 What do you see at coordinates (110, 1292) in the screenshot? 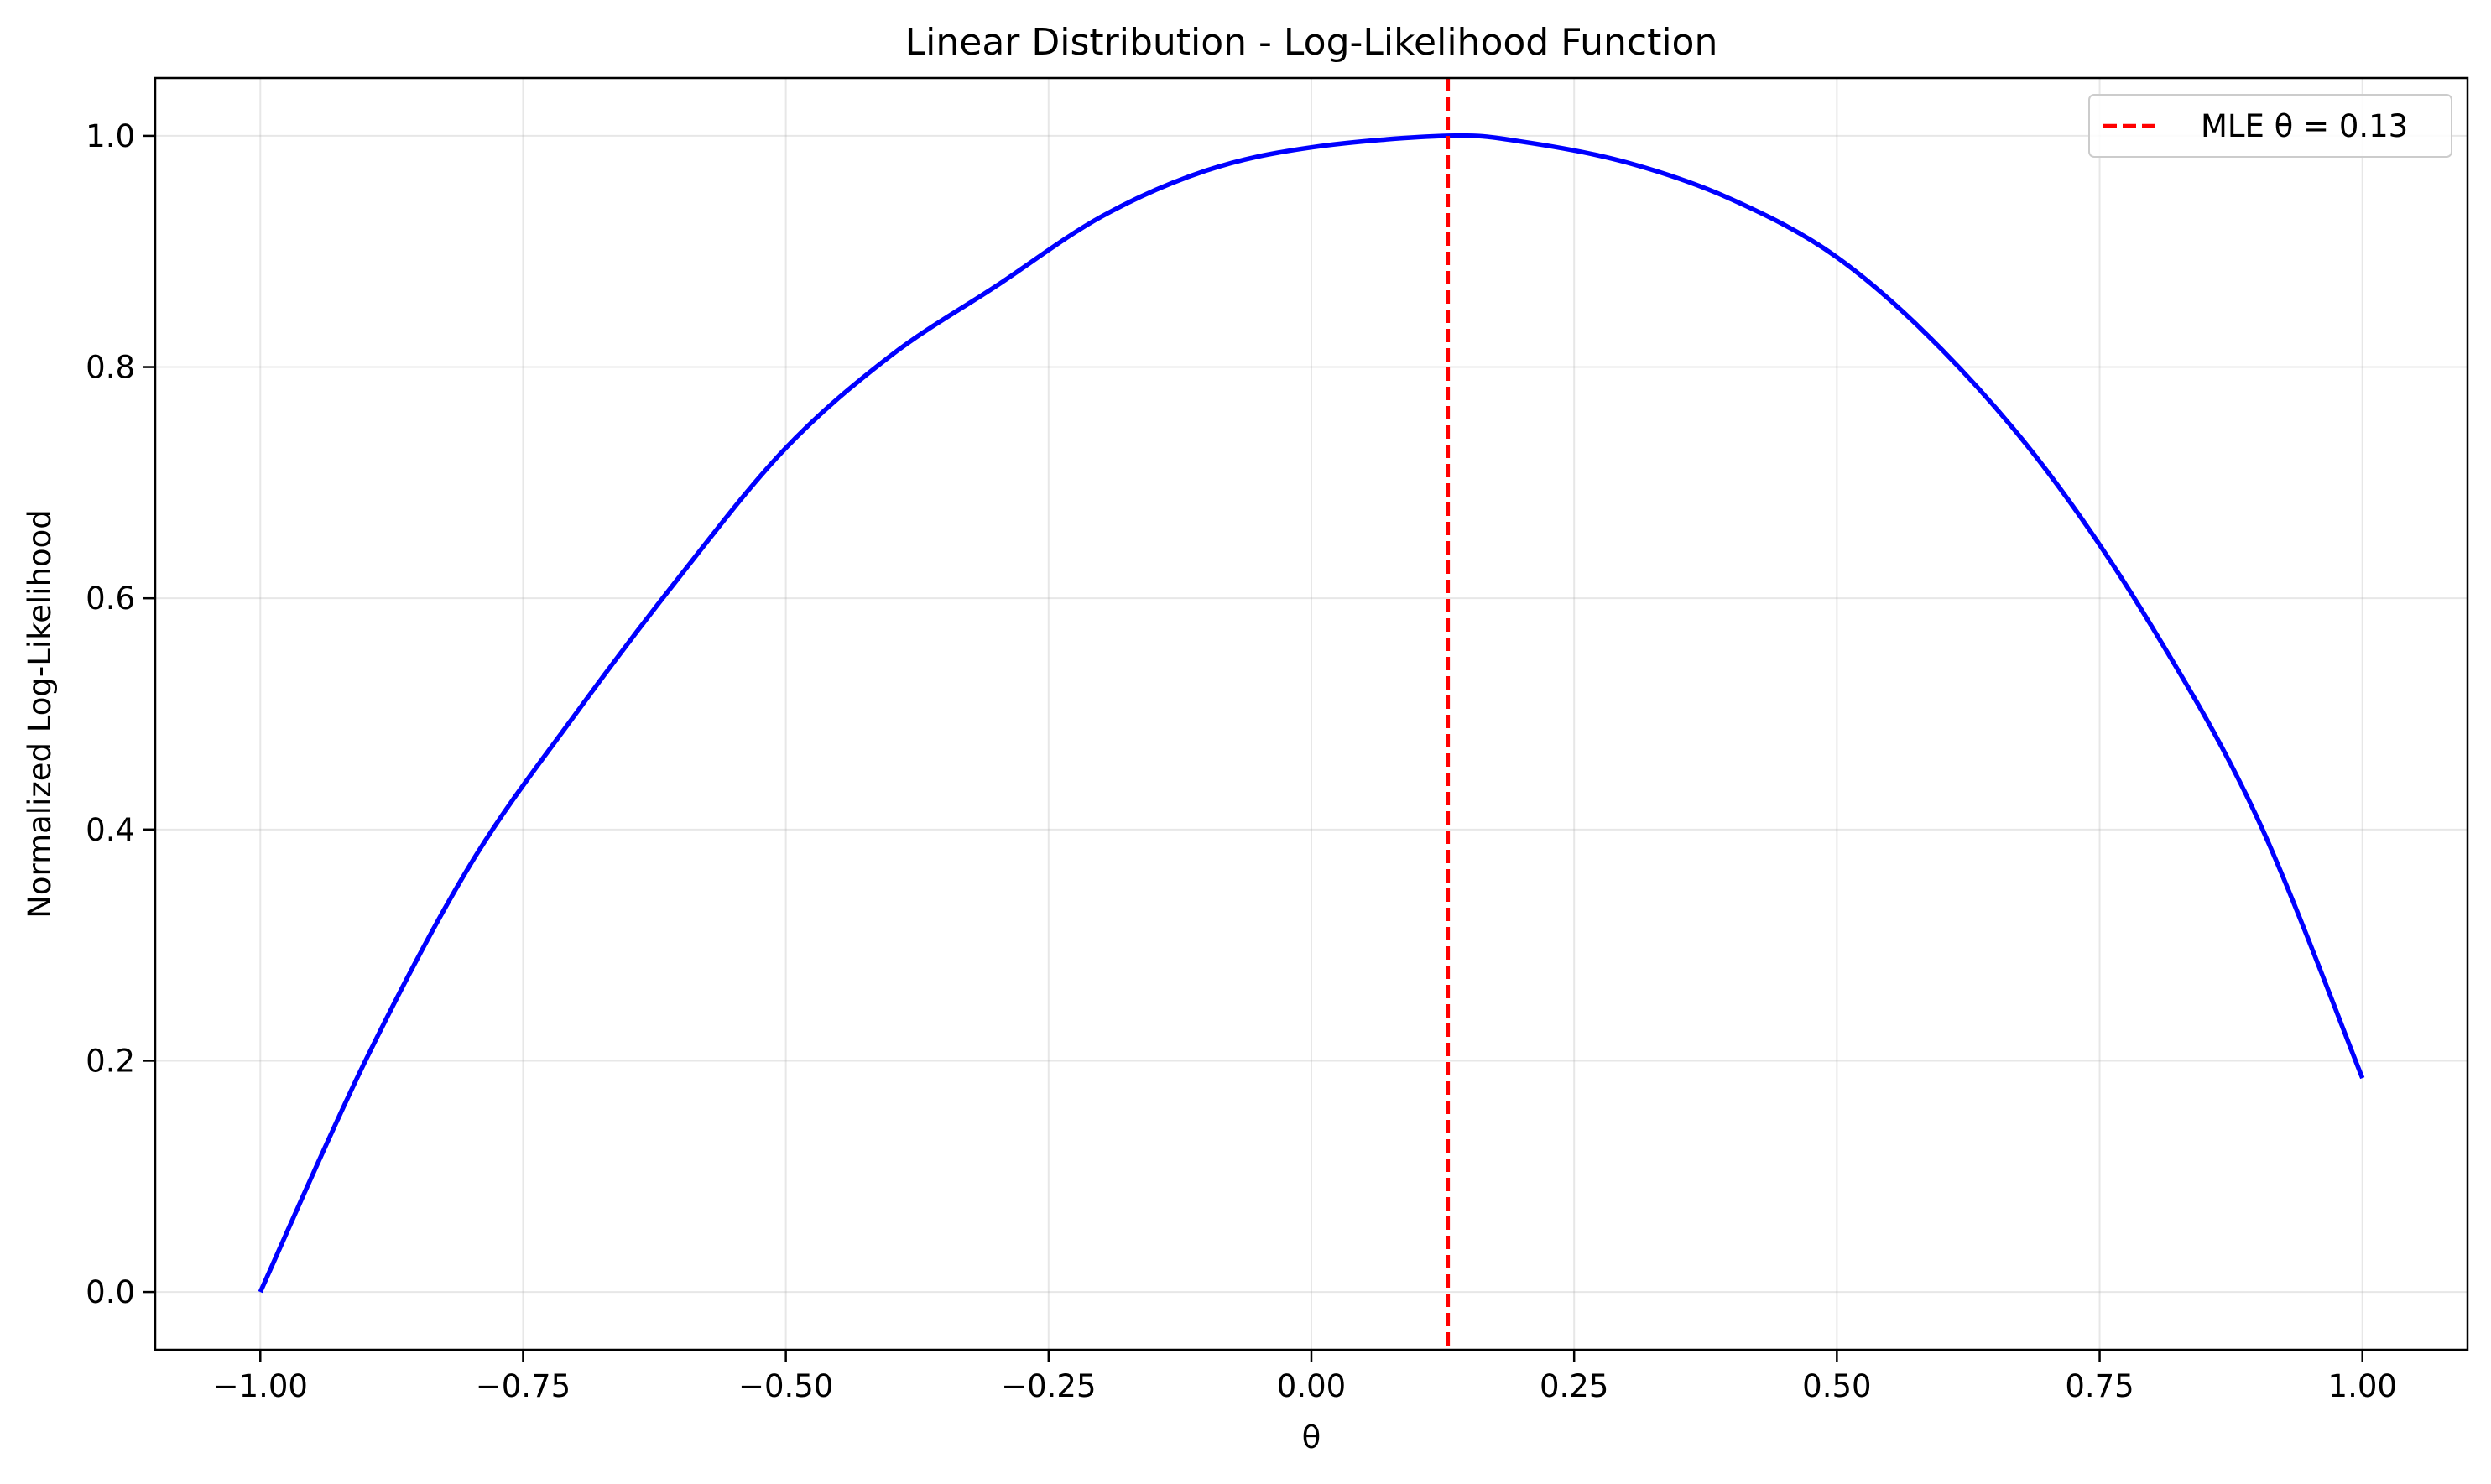
I see `y-tick-label: 0.0` at bounding box center [110, 1292].